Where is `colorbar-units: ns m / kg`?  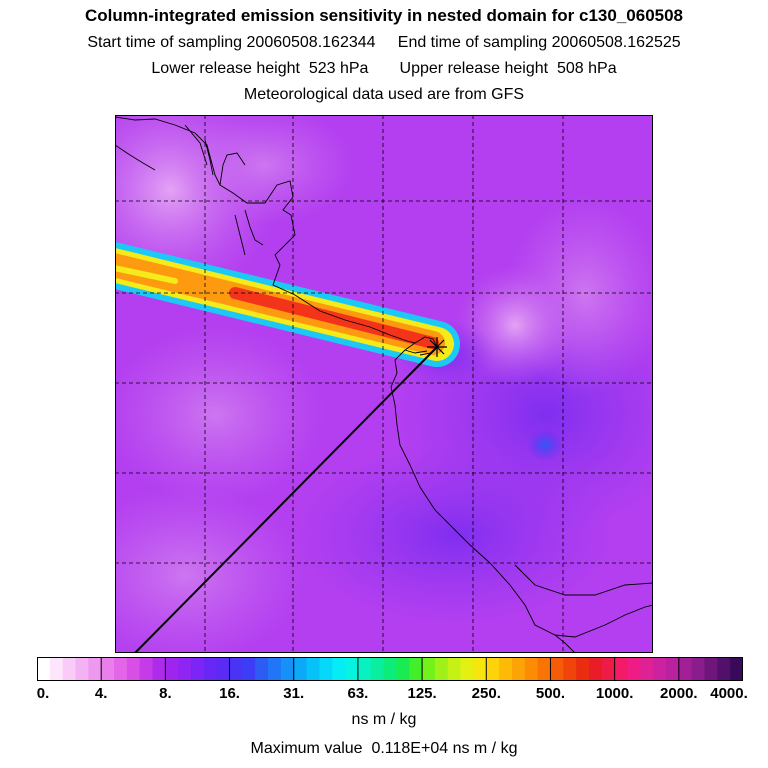
colorbar-units: ns m / kg is located at coordinates (384, 719).